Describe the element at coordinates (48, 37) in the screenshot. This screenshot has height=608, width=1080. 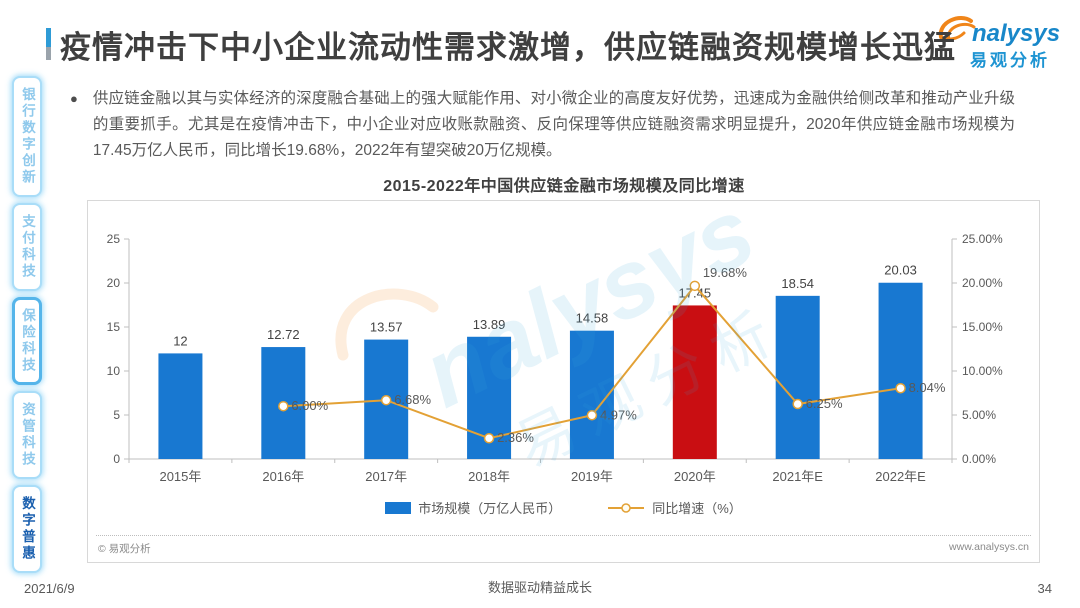
I see `title-accent-blue` at that location.